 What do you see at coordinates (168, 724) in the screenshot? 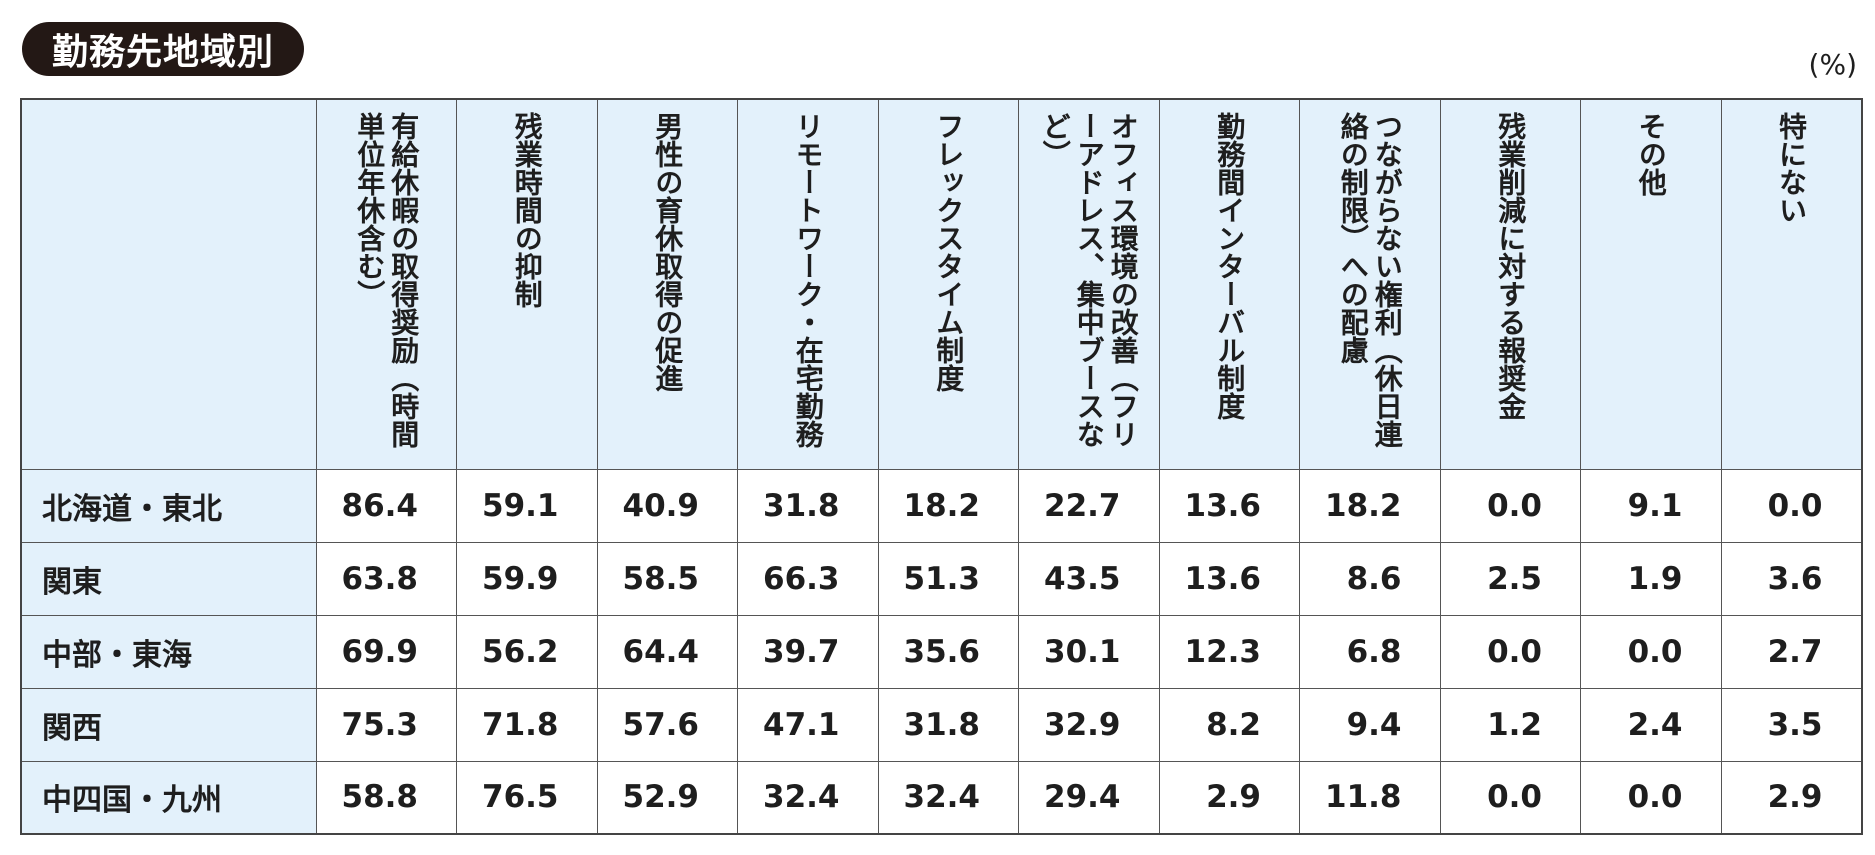
I see `row-header: 関西` at bounding box center [168, 724].